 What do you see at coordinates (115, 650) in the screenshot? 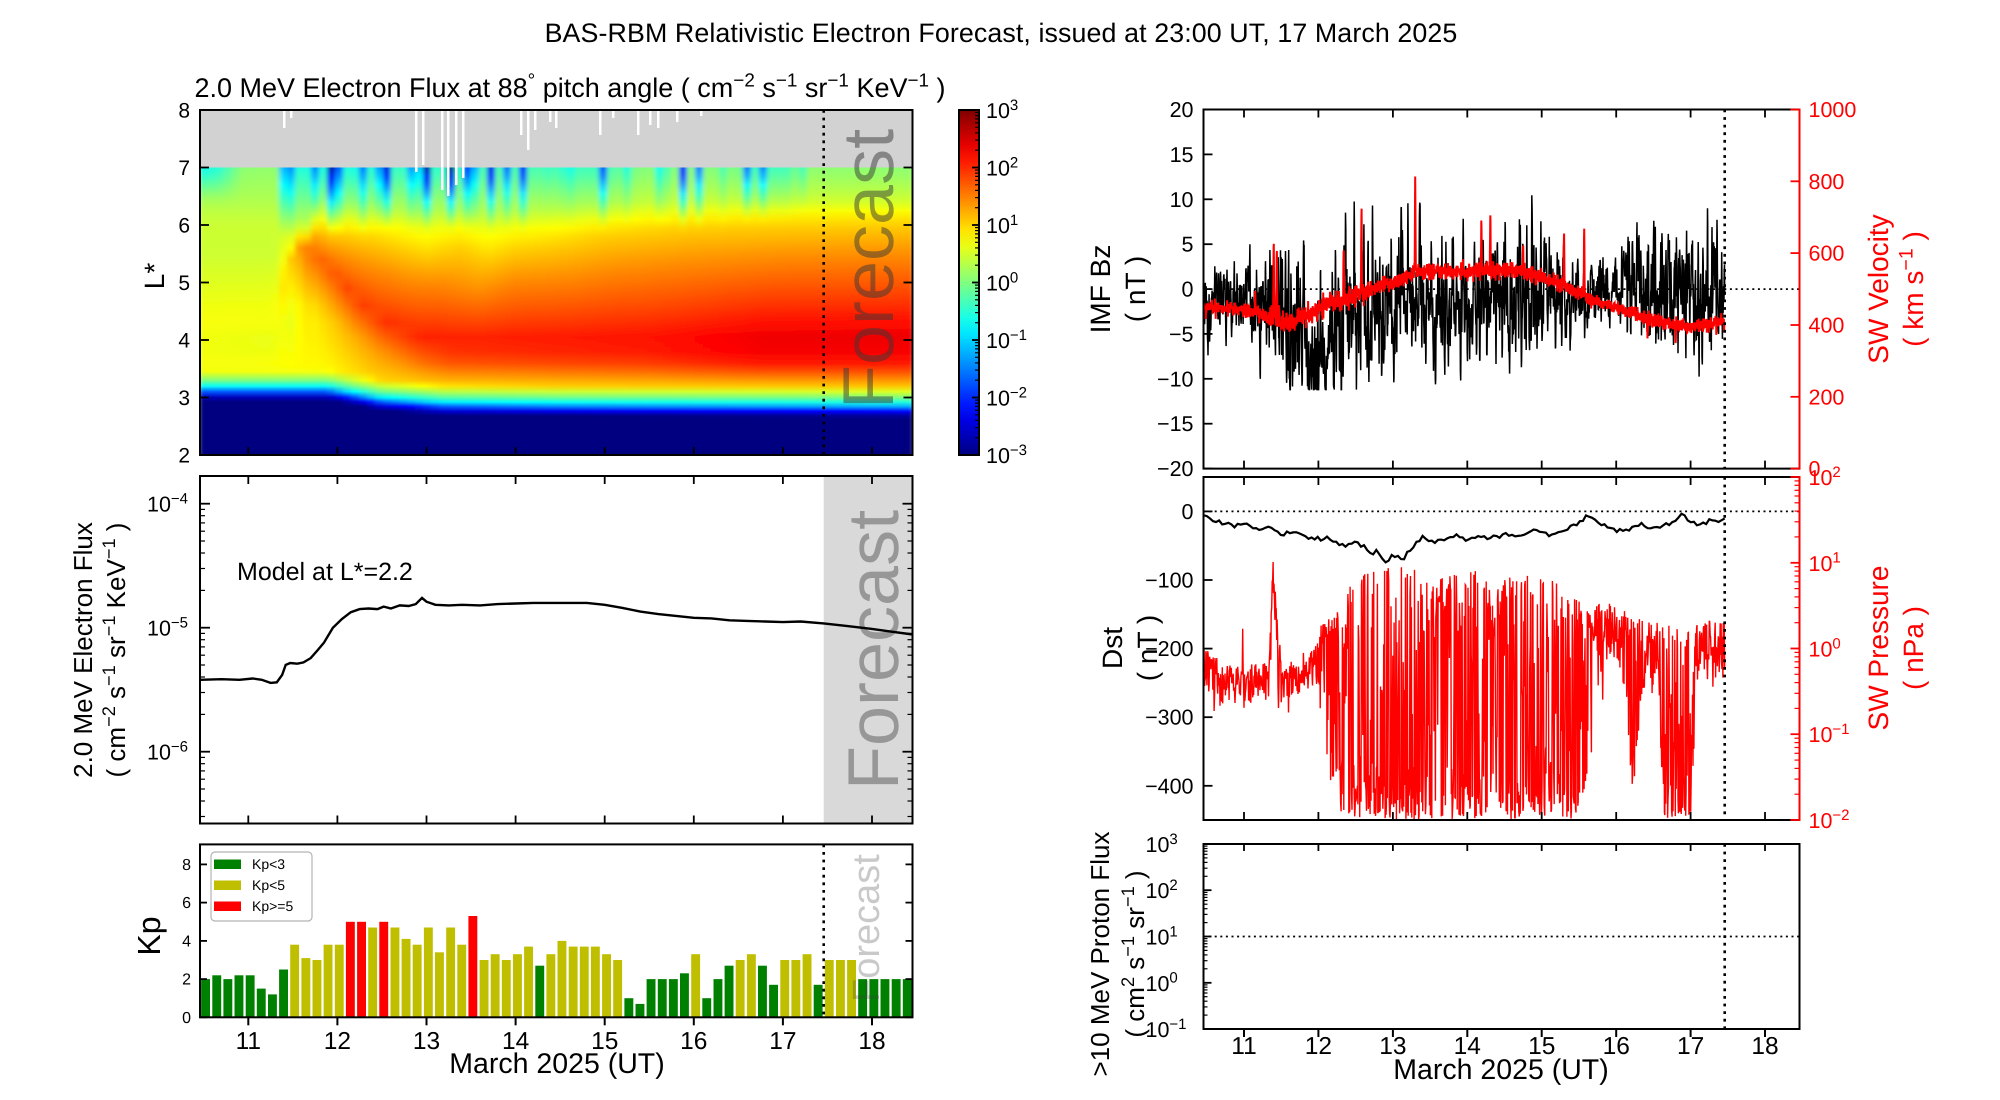
I see `svg-text: ( cm−2​ s−1​ sr−1​ KeV−1​ )` at bounding box center [115, 650].